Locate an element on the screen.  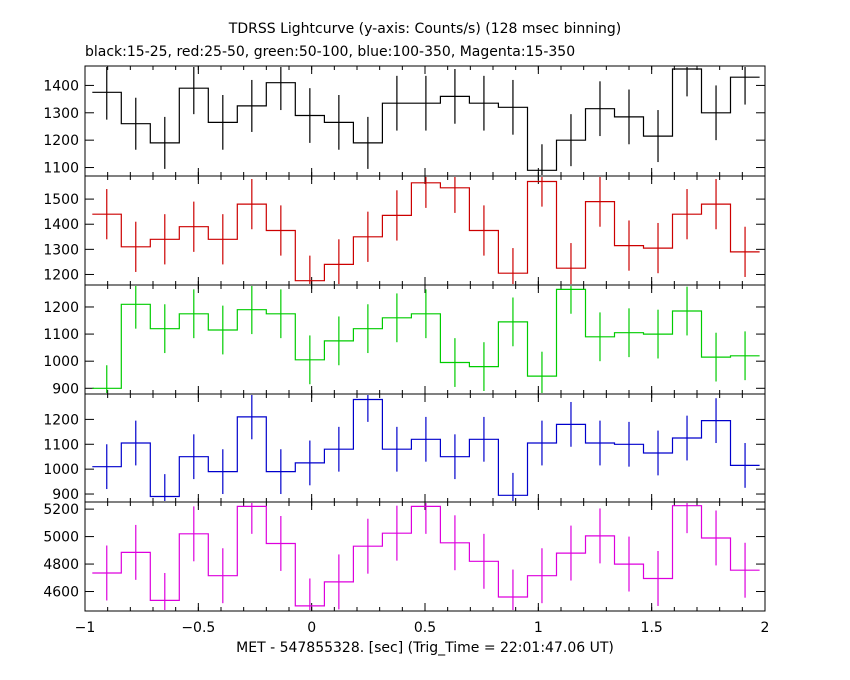
x-tick-label: 1.5 is located at coordinates (652, 628).